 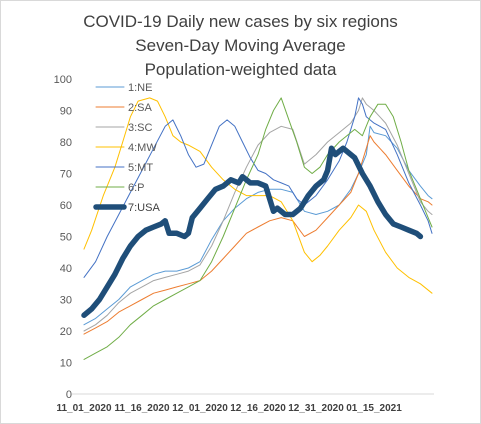 What do you see at coordinates (200, 408) in the screenshot?
I see `x-tick-label: 12_01_2020` at bounding box center [200, 408].